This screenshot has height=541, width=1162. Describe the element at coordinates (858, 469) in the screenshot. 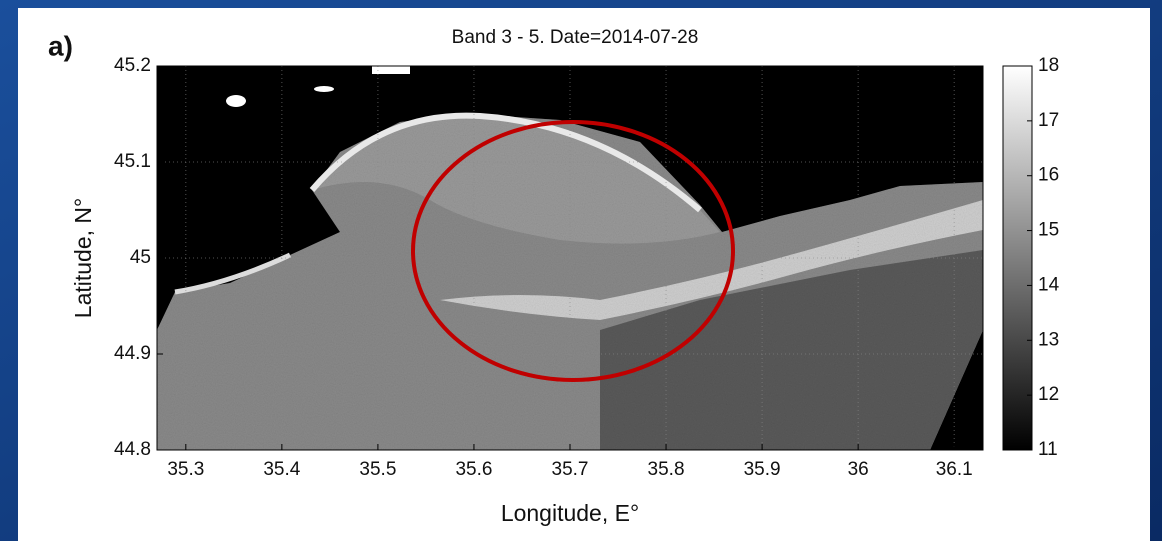

I see `x-tick-label: 36` at that location.